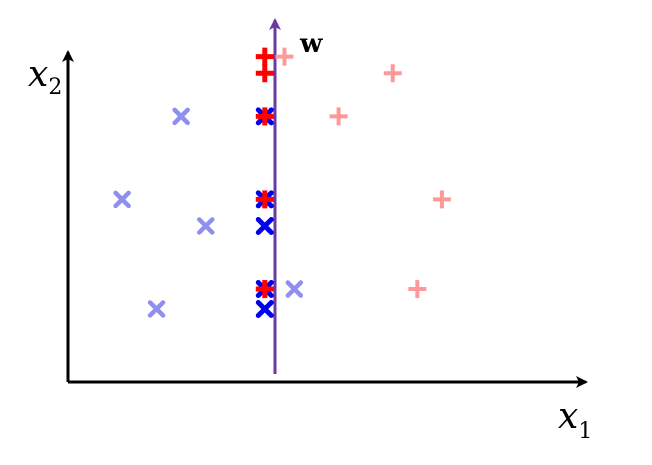 This screenshot has width=652, height=465. I want to click on x2-axis-label: x2, so click(45, 77).